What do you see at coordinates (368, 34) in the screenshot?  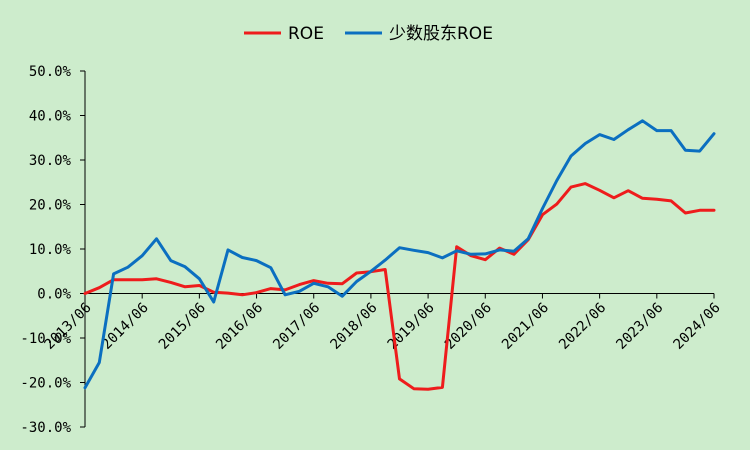 I see `legend: ROE 少数股东ROE` at bounding box center [368, 34].